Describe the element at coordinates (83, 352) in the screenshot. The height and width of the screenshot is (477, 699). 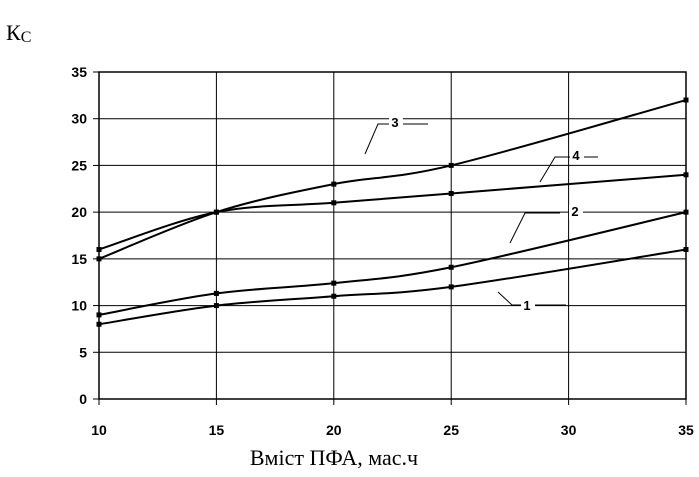
I see `y-tick-label: 5` at that location.